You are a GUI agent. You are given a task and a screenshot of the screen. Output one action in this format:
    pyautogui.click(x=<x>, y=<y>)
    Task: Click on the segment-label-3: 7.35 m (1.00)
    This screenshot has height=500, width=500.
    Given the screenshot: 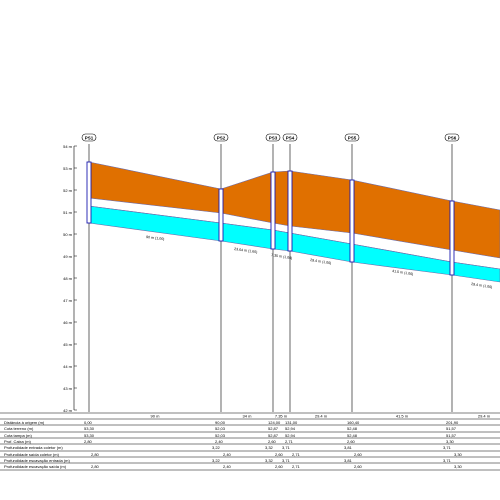 What is the action you would take?
    pyautogui.click(x=282, y=256)
    